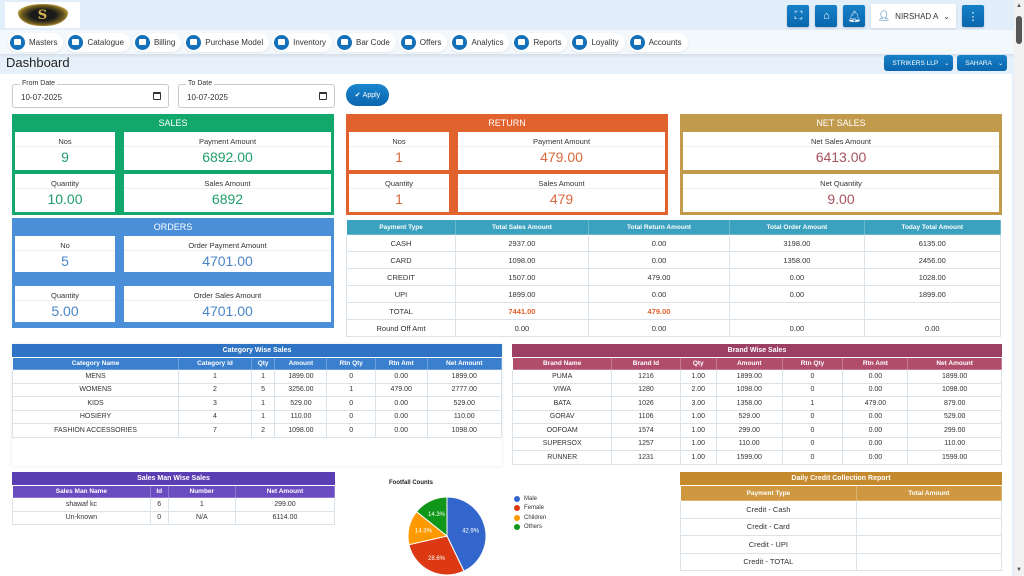  I want to click on table-cell: CARD, so click(401, 260).